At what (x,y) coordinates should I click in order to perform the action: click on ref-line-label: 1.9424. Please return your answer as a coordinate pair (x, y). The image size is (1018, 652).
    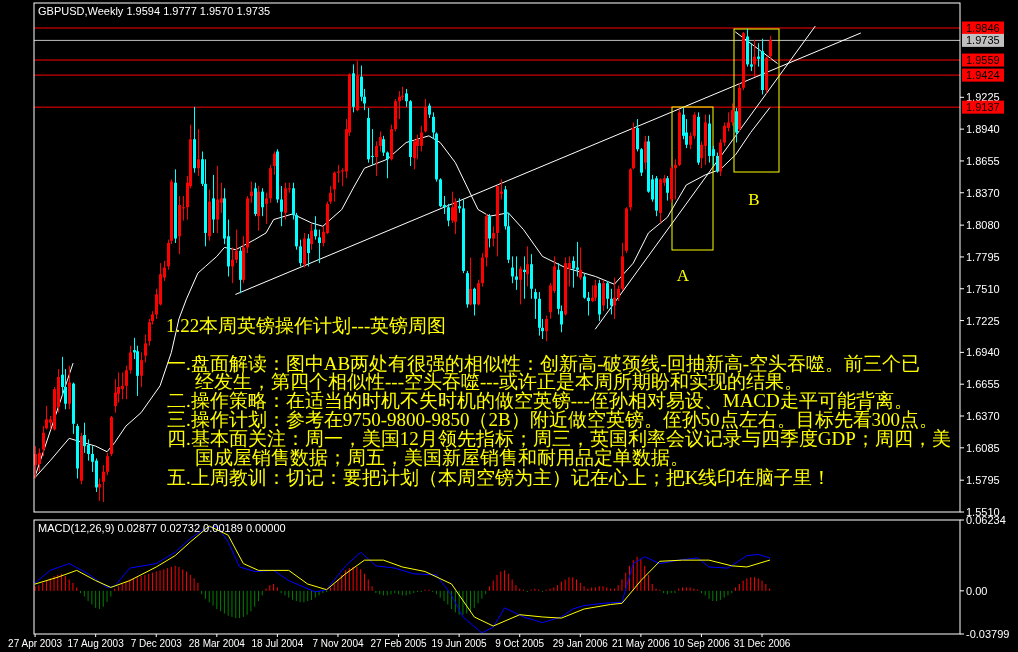
    Looking at the image, I should click on (983, 75).